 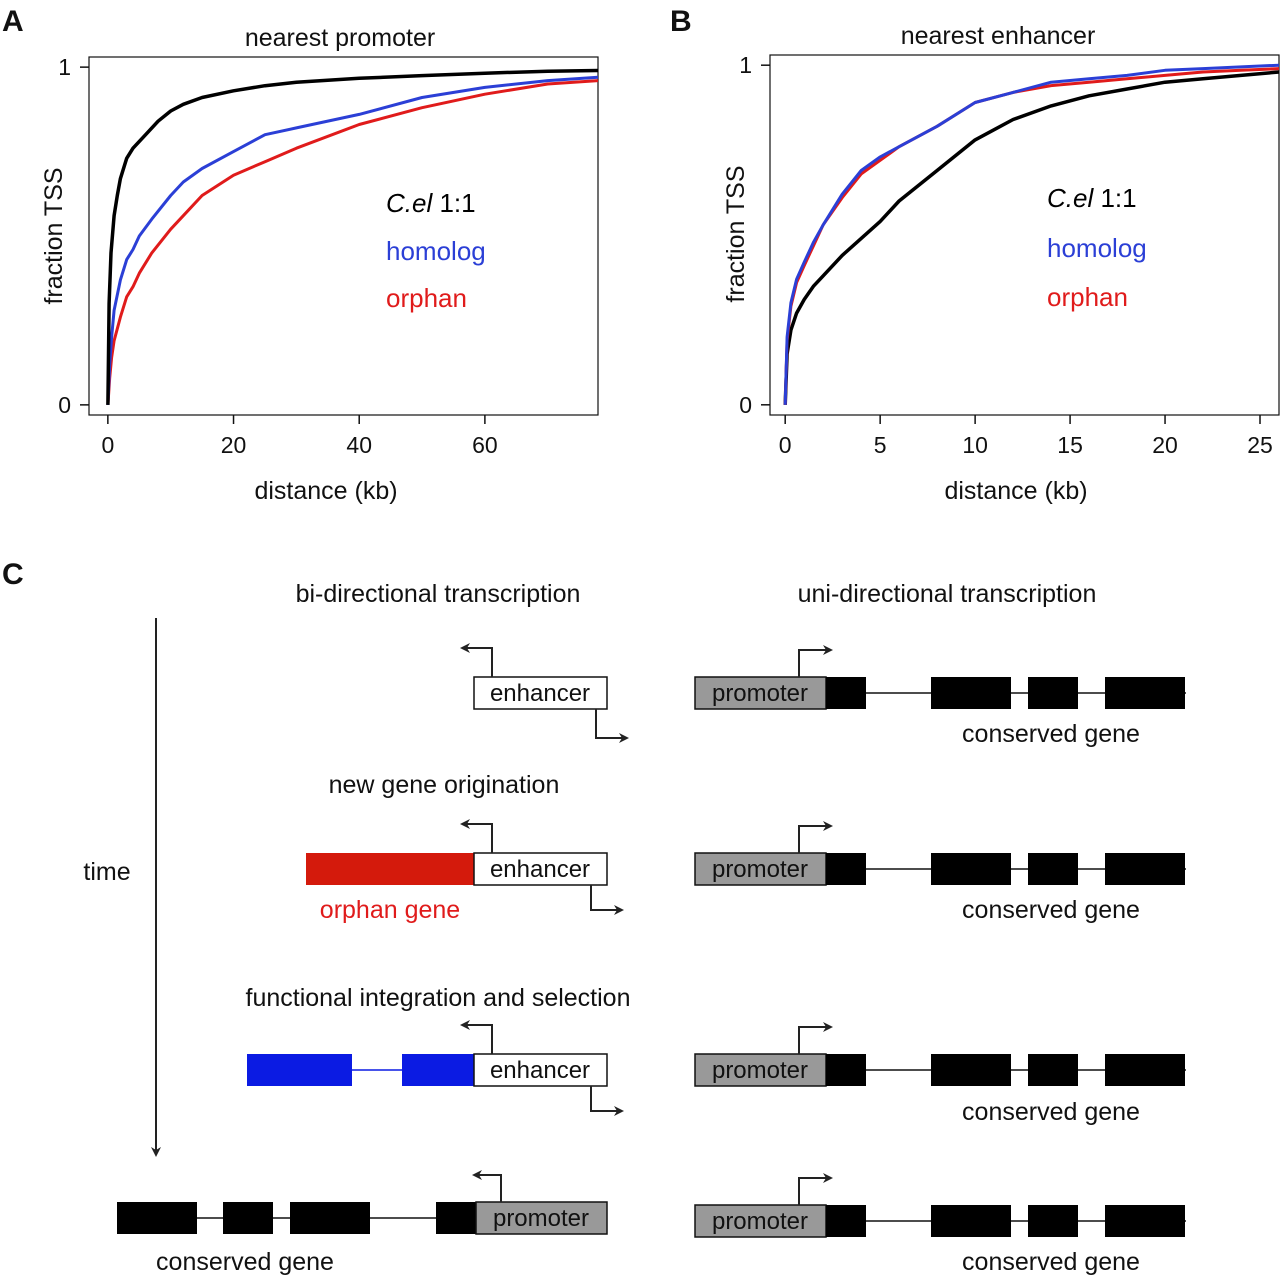 I want to click on x-tick-label: 60, so click(x=485, y=445).